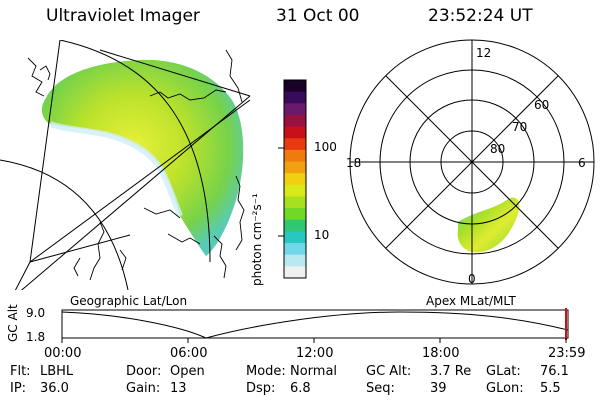  I want to click on xtick-1200: 12:00, so click(315, 353).